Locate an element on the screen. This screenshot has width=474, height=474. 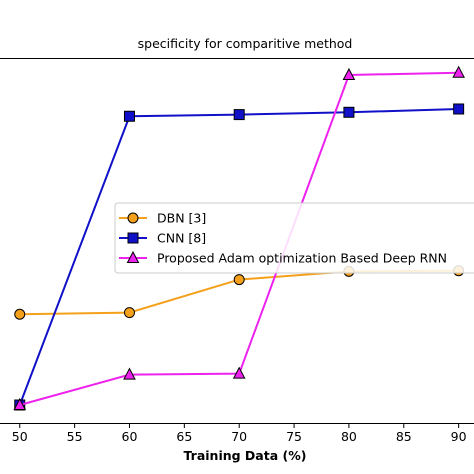
x-tick-label: 75 is located at coordinates (294, 436).